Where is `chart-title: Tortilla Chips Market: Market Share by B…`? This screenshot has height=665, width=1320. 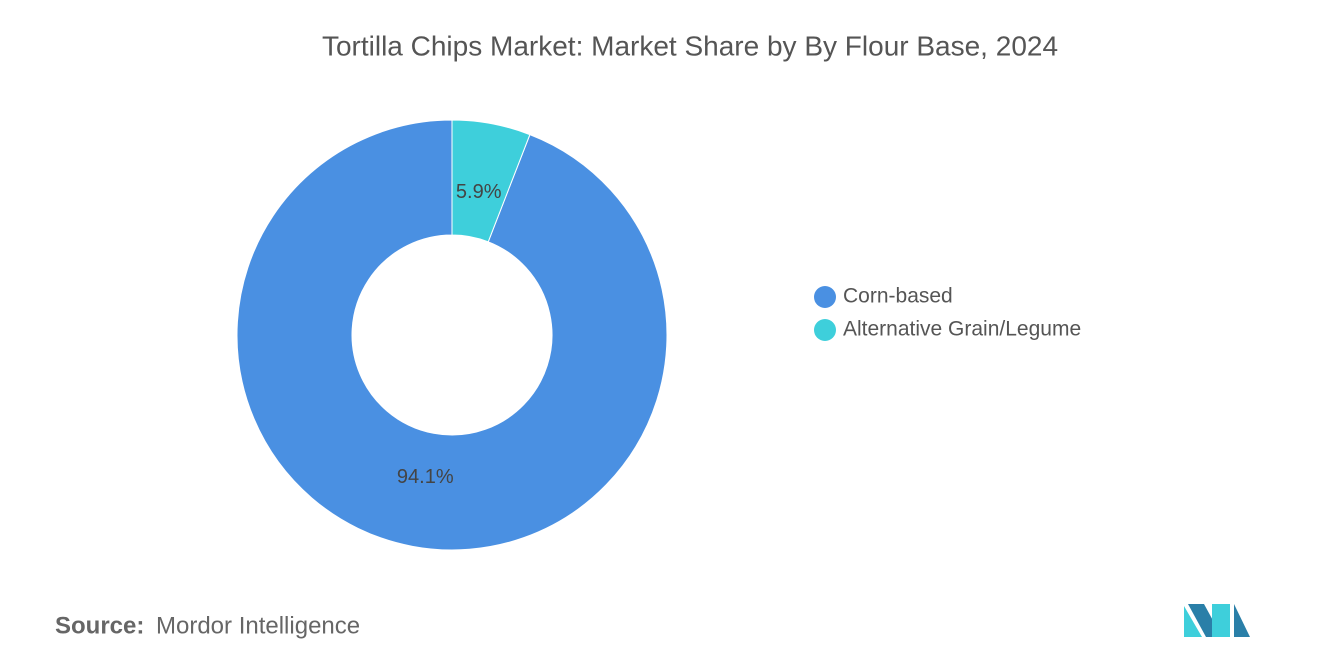 chart-title: Tortilla Chips Market: Market Share by B… is located at coordinates (690, 45).